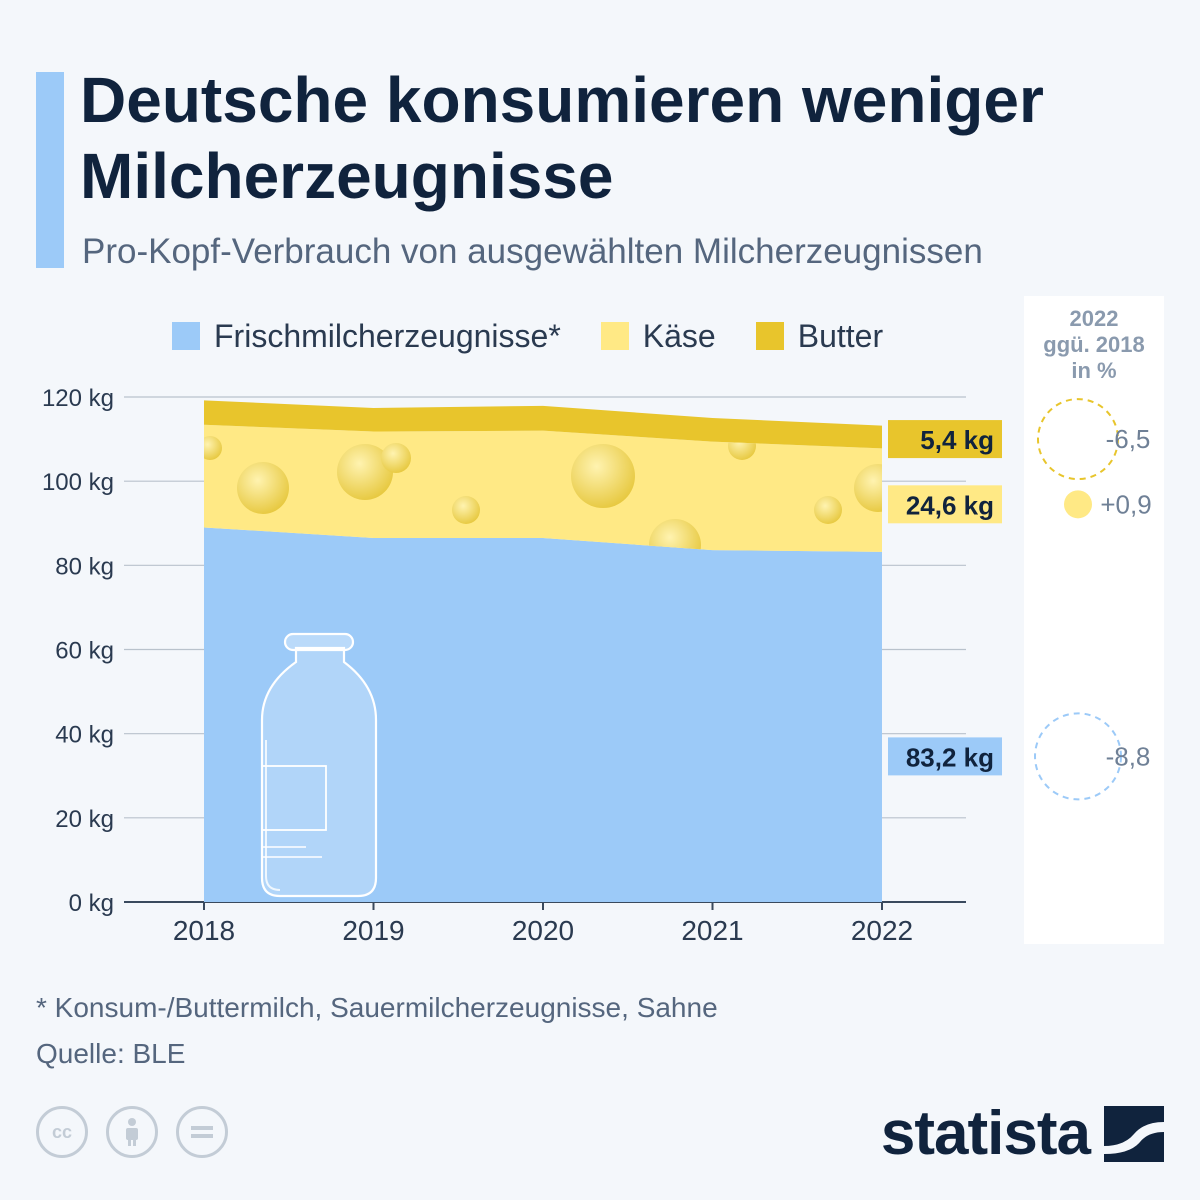  What do you see at coordinates (950, 757) in the screenshot?
I see `end-label-fresh: 83,2 kg` at bounding box center [950, 757].